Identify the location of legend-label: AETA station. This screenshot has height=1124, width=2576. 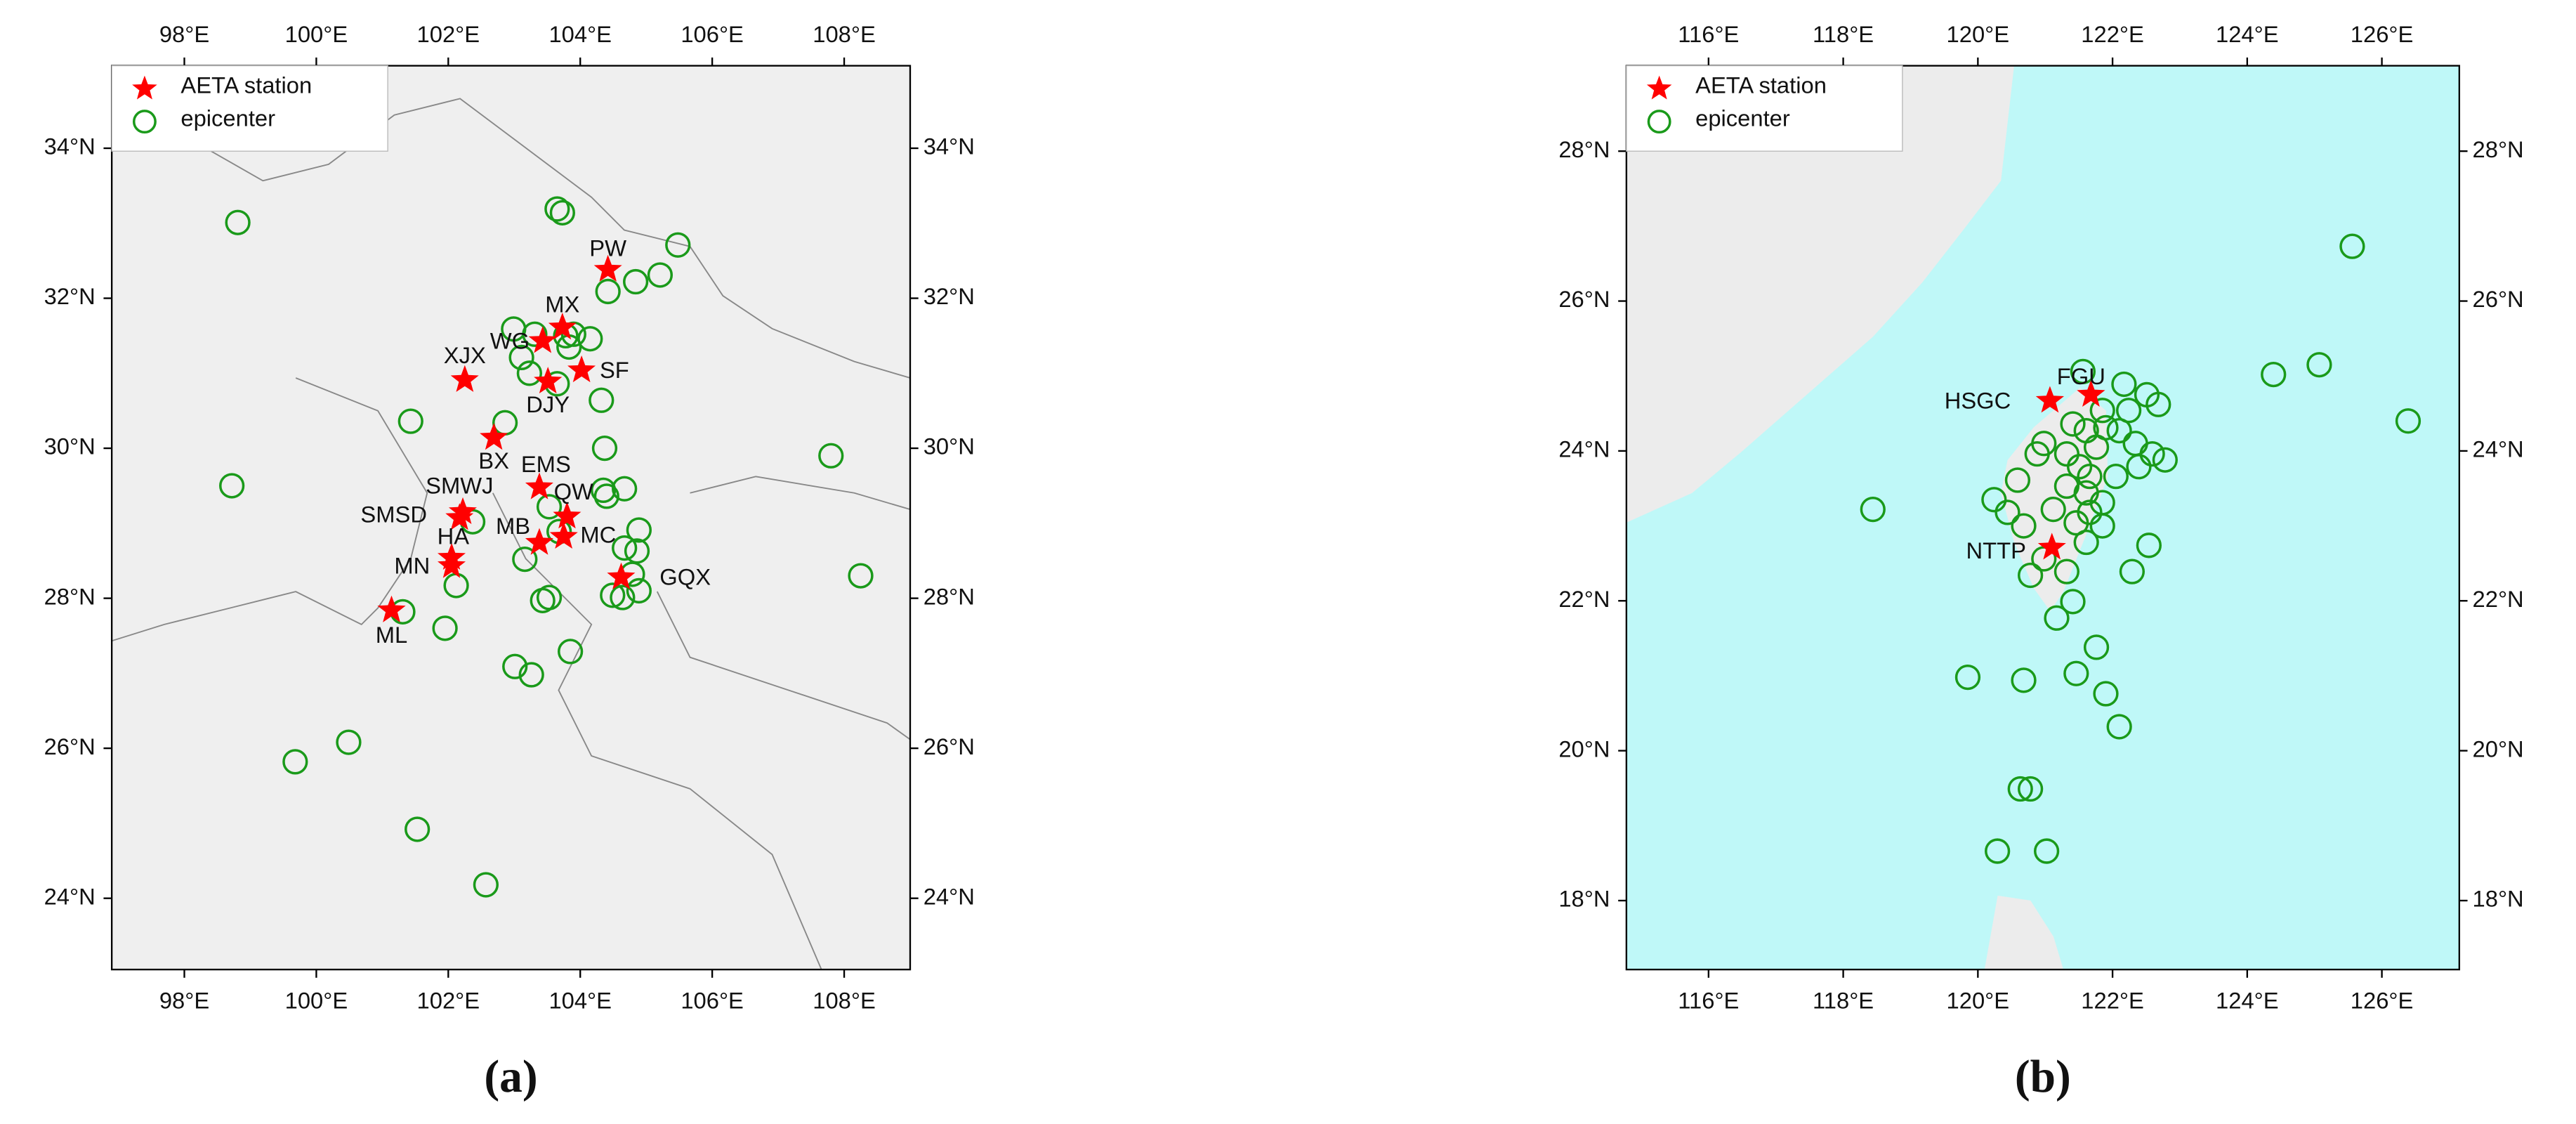
(1761, 85).